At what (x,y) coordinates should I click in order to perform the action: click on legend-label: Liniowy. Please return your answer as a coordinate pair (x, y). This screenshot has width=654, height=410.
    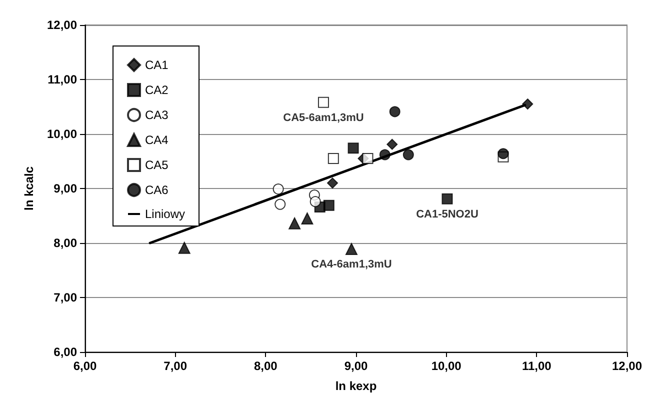
    Looking at the image, I should click on (165, 214).